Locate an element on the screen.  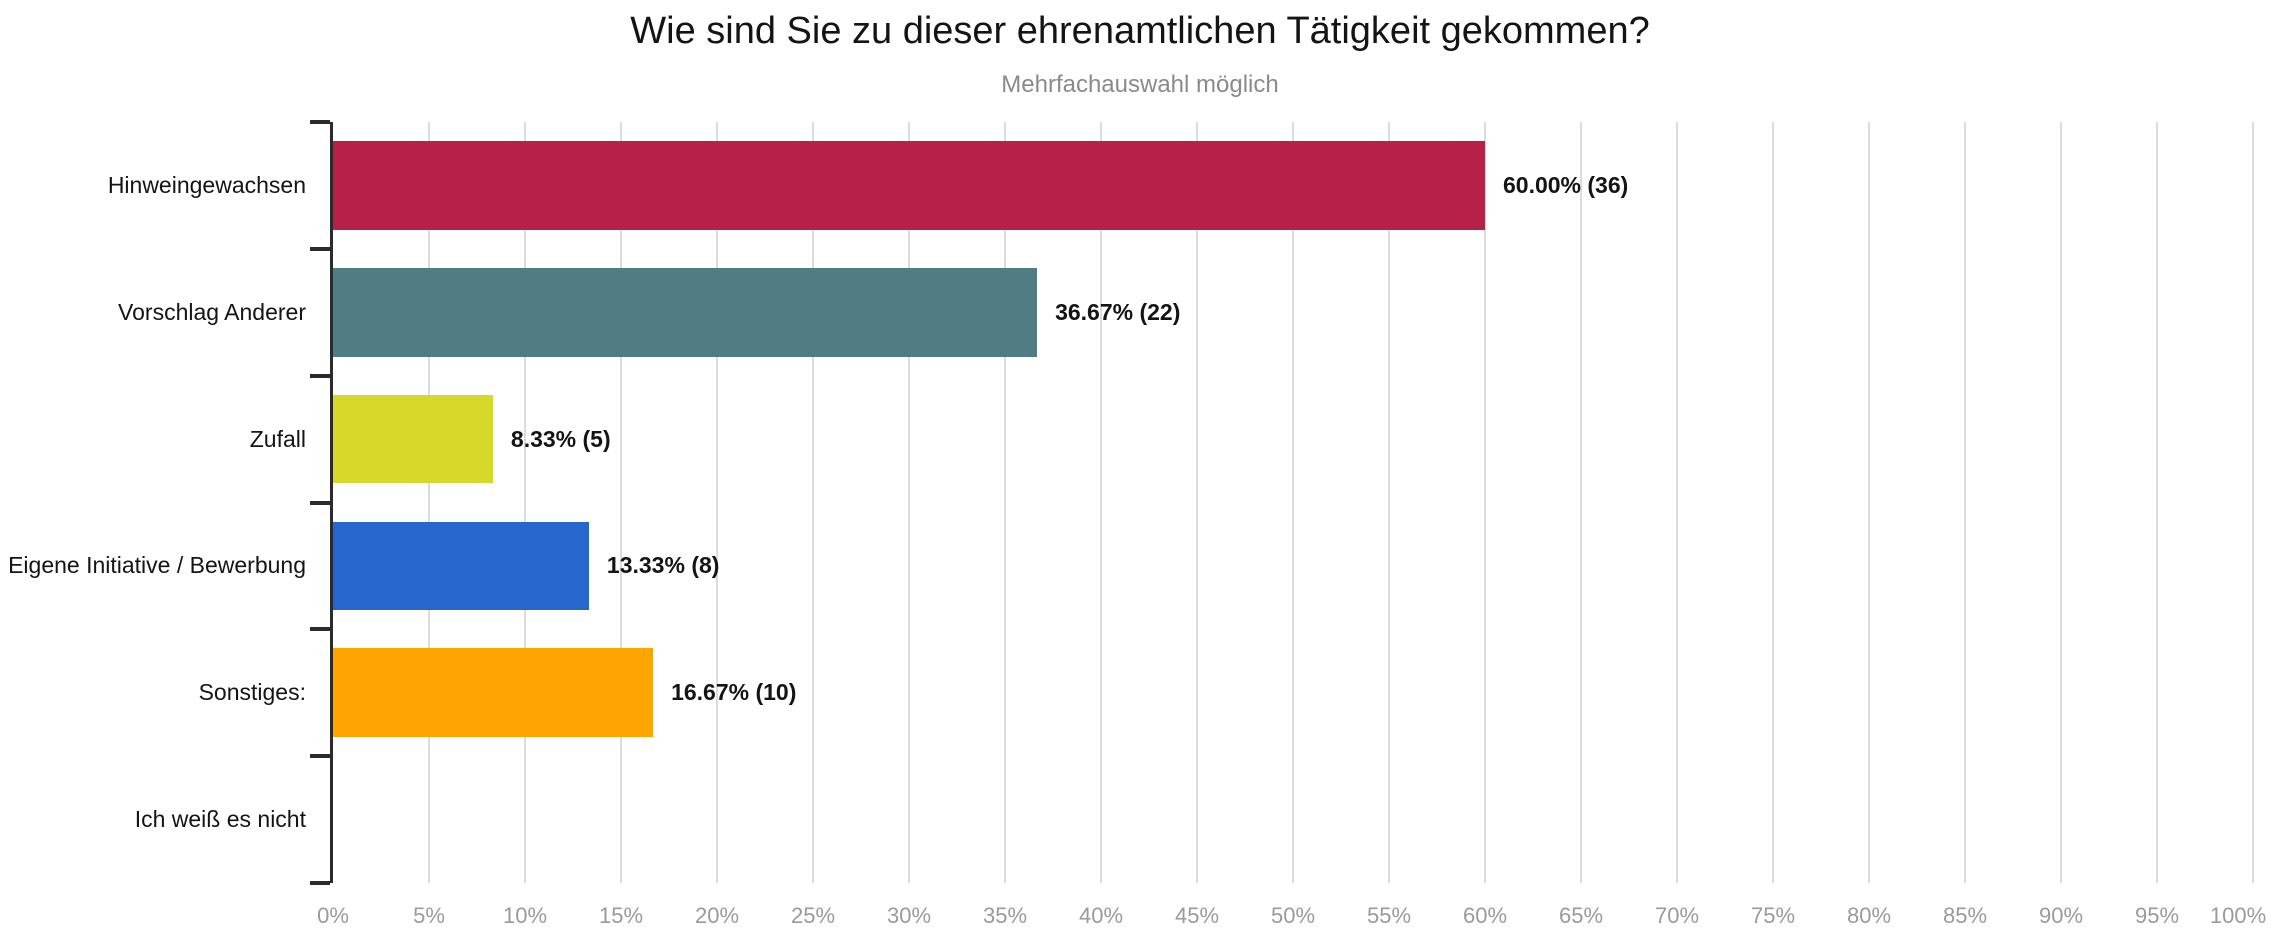
bar-row: 16.67% (10) is located at coordinates (1293, 692).